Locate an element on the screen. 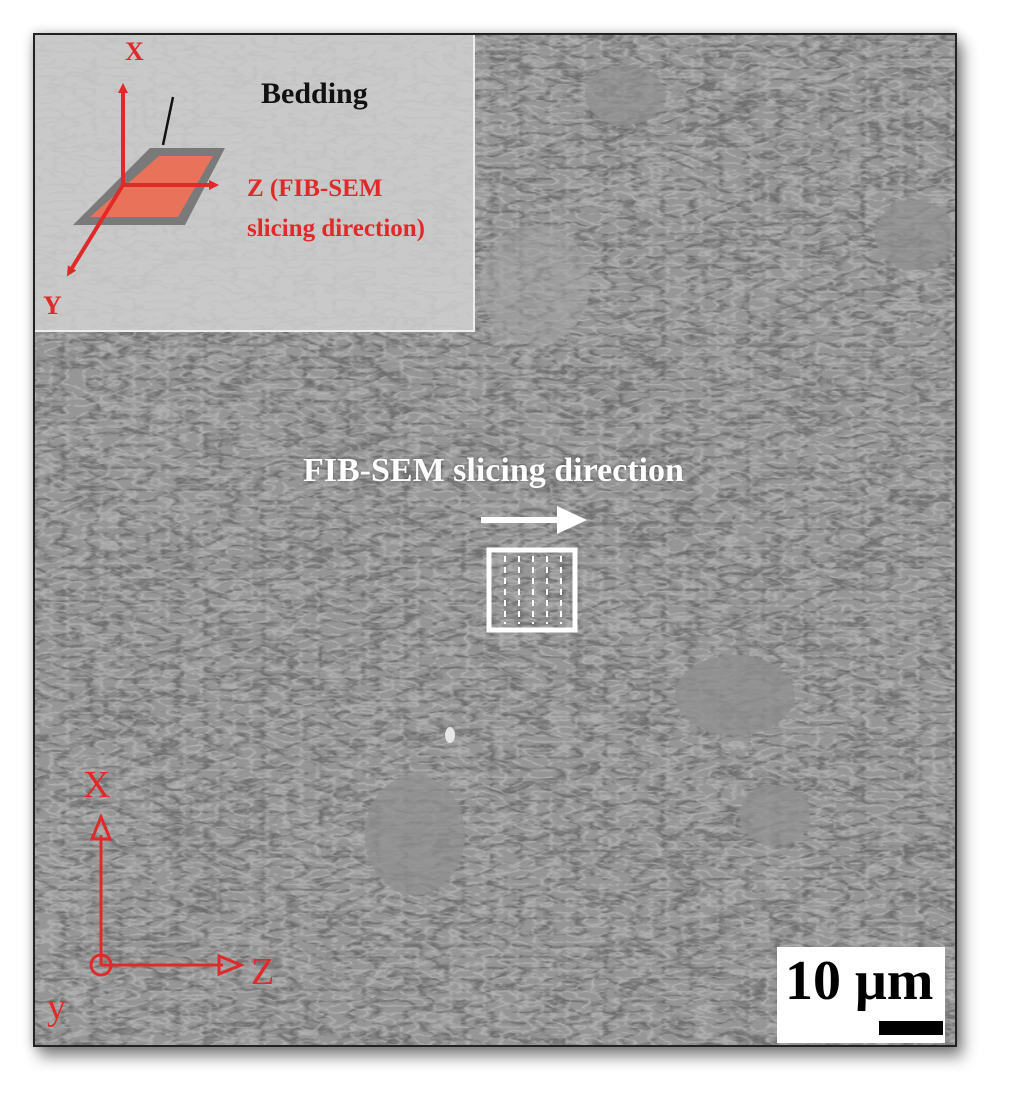 This screenshot has height=1110, width=1020. scale-bar: 10 μm is located at coordinates (861, 995).